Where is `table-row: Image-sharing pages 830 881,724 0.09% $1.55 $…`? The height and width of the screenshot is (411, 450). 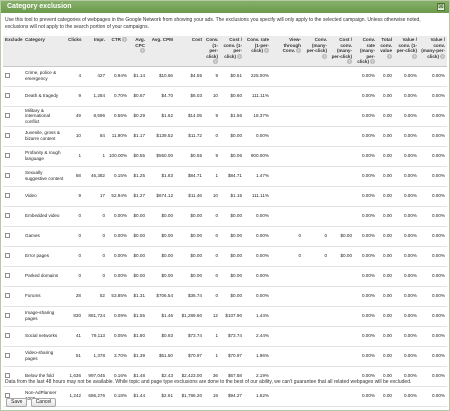 table-row: Image-sharing pages 830 881,724 0.09% $1.55 $… is located at coordinates (225, 316).